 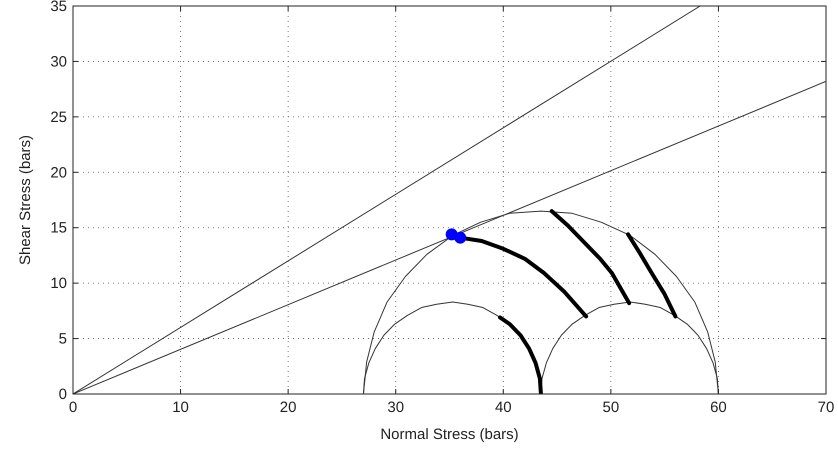 What do you see at coordinates (25, 200) in the screenshot?
I see `y-axis-title: Shear Stress (bars)` at bounding box center [25, 200].